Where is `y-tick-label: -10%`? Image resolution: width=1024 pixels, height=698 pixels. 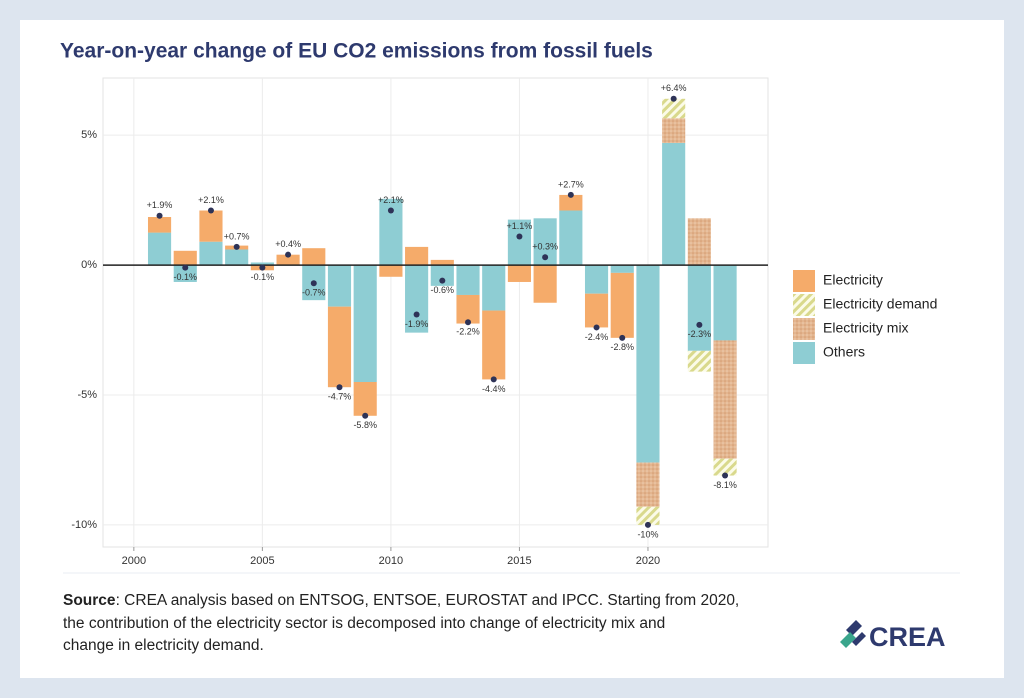
y-tick-label: -10% is located at coordinates (84, 525).